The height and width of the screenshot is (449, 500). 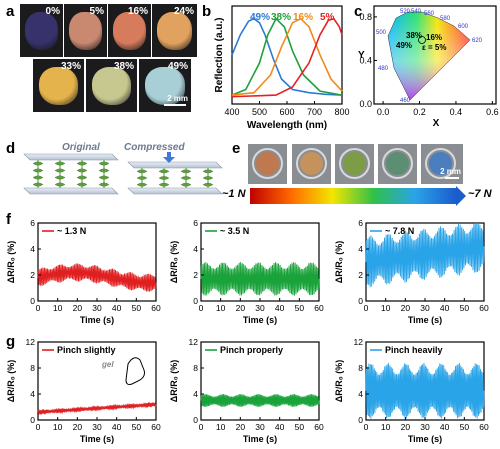 What do you see at coordinates (365, 17) in the screenshot?
I see `y-tick-label: 0.8` at bounding box center [365, 17].